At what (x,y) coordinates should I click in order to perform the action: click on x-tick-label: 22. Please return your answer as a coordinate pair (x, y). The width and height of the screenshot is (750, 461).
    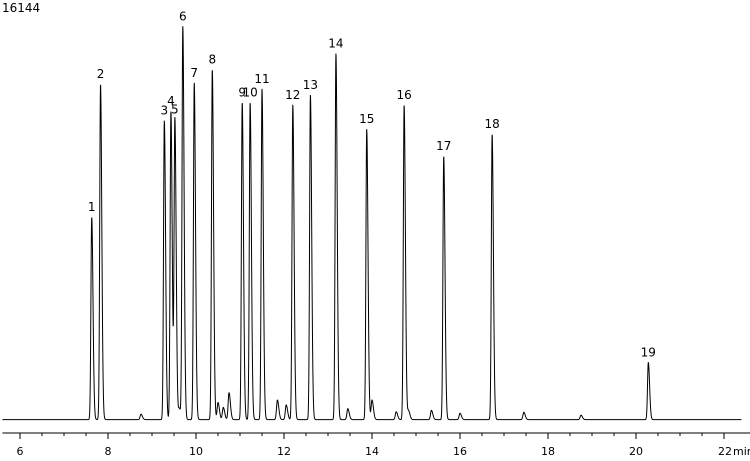
    Looking at the image, I should click on (725, 451).